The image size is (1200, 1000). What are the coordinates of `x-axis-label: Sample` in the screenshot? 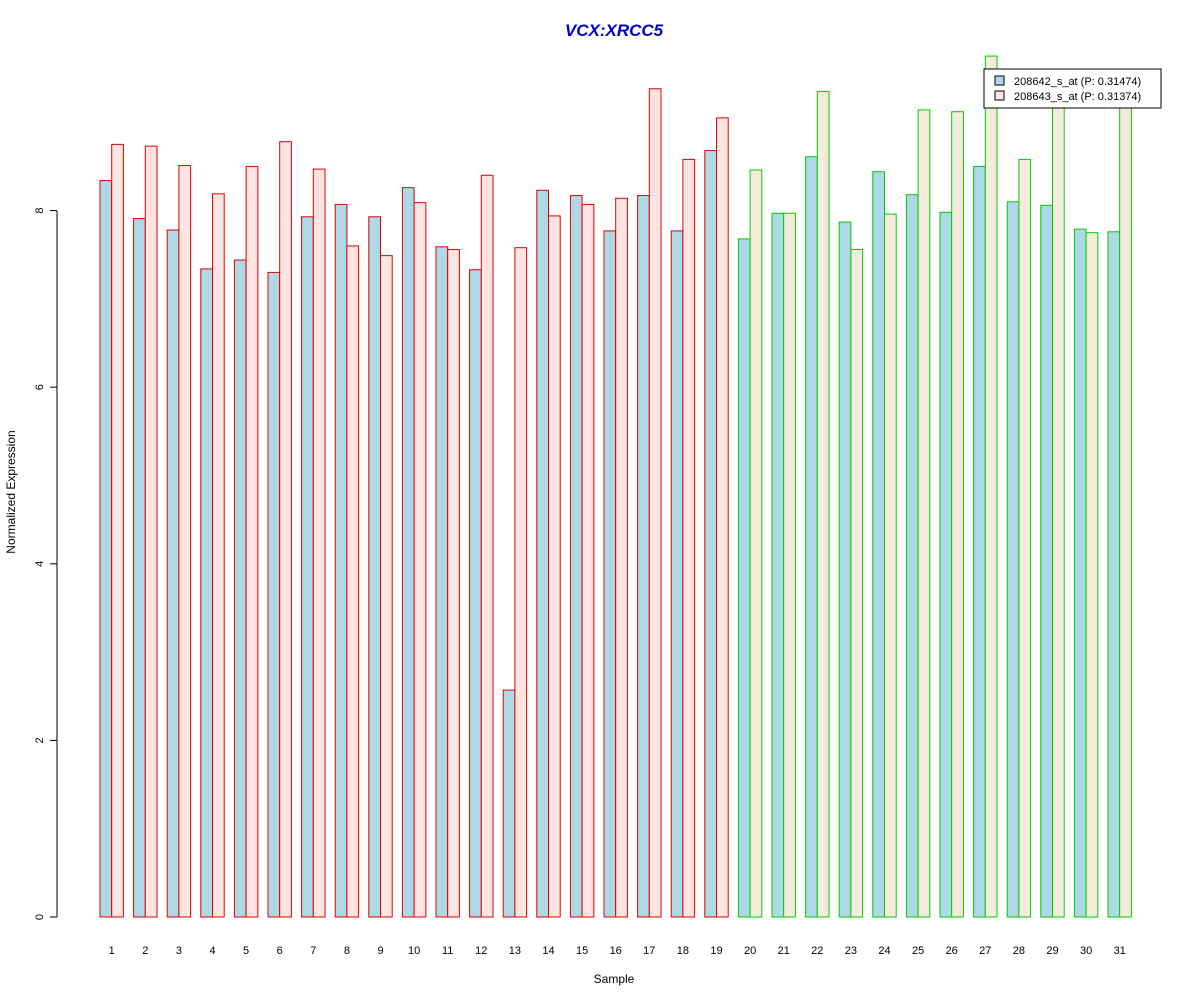 It's located at (614, 979).